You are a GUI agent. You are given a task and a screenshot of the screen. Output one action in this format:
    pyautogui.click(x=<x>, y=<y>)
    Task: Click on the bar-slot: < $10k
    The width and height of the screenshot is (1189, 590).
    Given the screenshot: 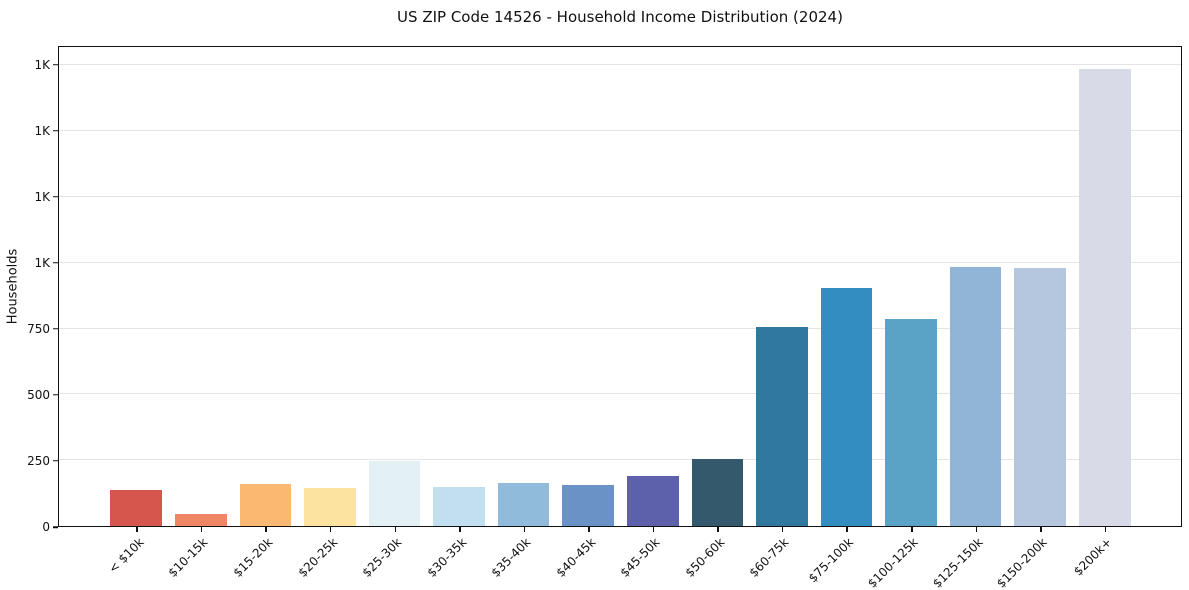 What is the action you would take?
    pyautogui.click(x=136, y=311)
    